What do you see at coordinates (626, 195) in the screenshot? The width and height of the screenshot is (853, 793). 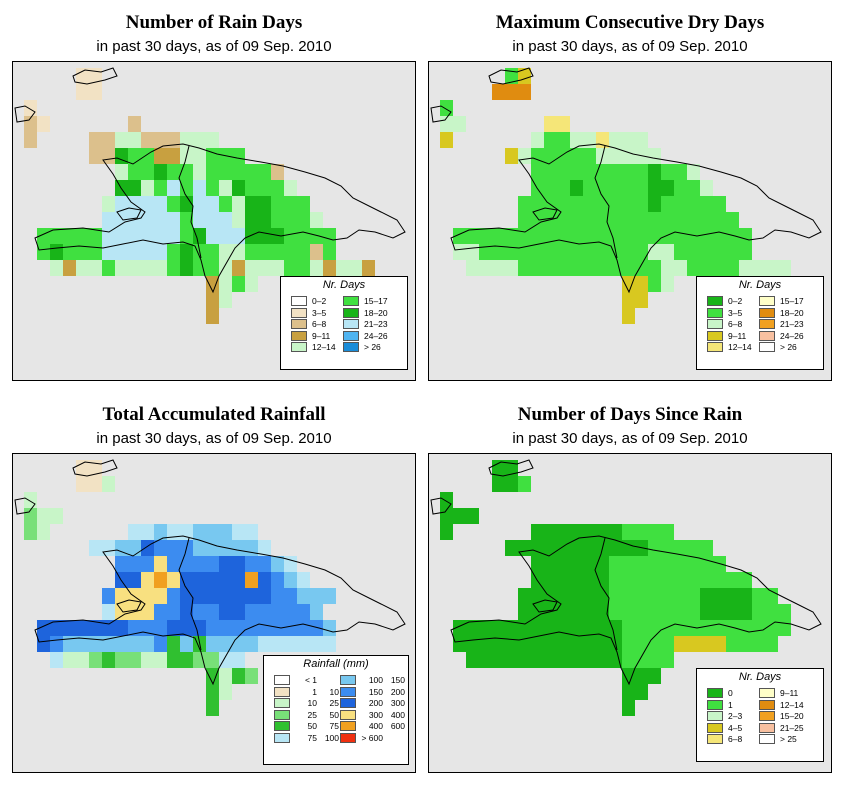 I see `map-grid` at bounding box center [626, 195].